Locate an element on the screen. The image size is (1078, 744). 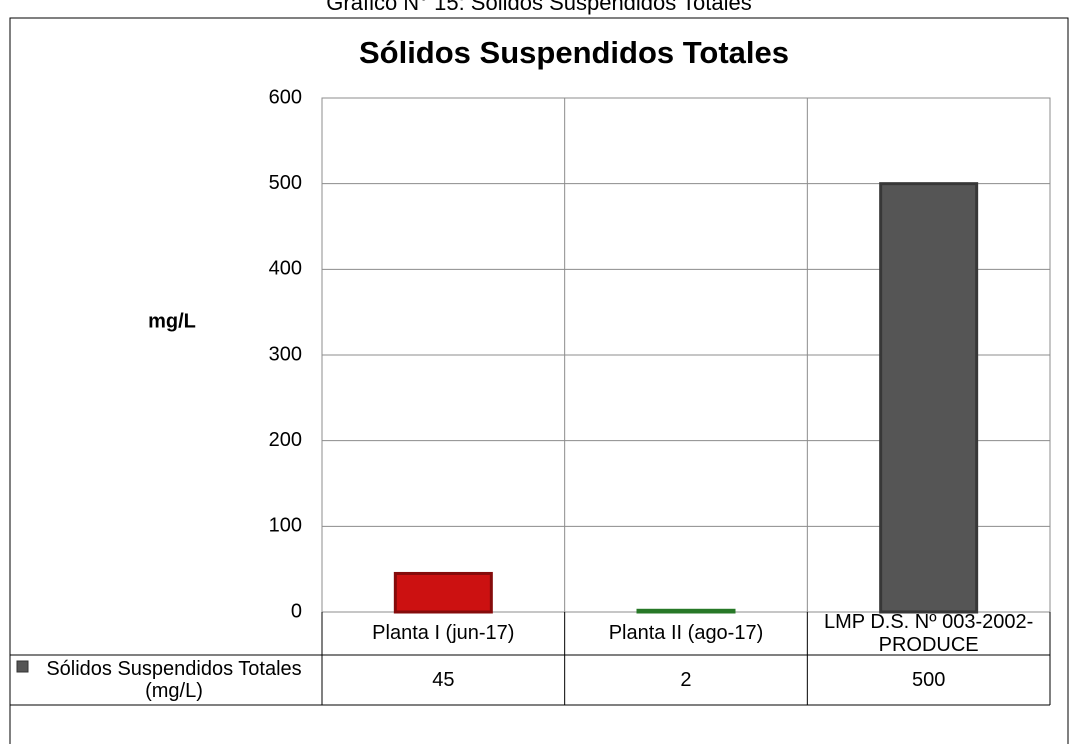
chart-title: Sólidos Suspendidos Totales is located at coordinates (574, 52).